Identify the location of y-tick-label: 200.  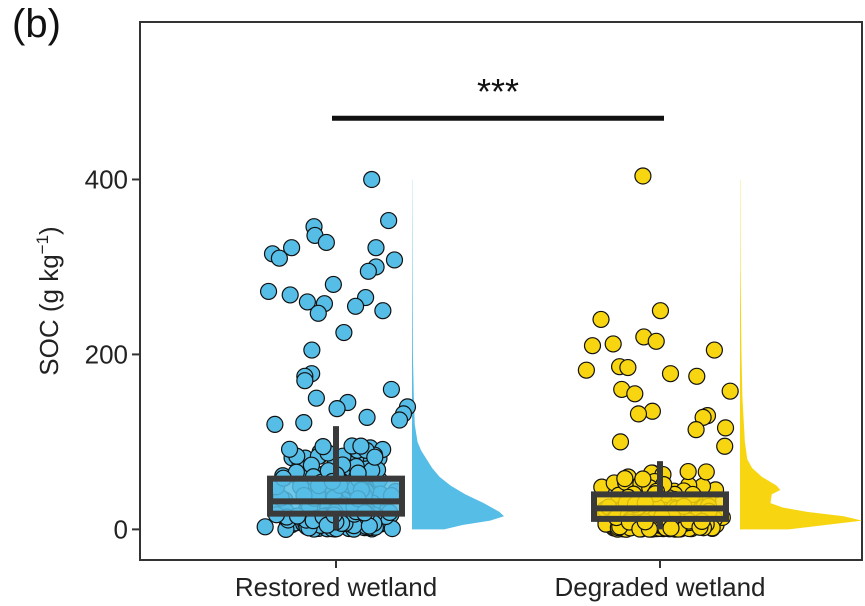
(106, 354).